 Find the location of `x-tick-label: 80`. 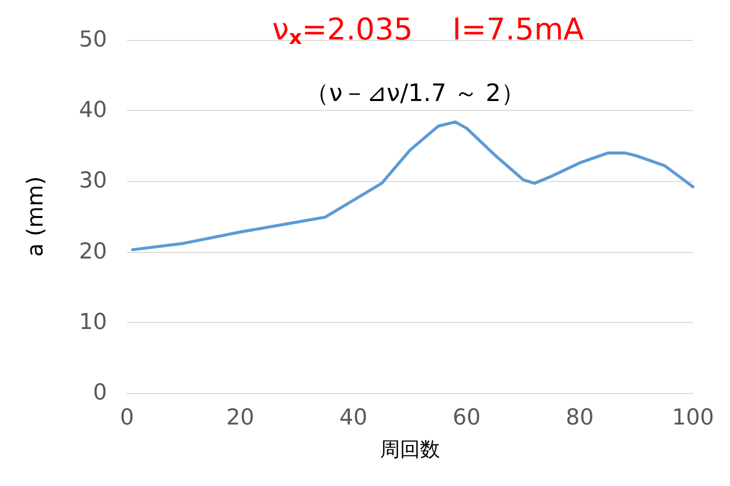

x-tick-label: 80 is located at coordinates (580, 418).